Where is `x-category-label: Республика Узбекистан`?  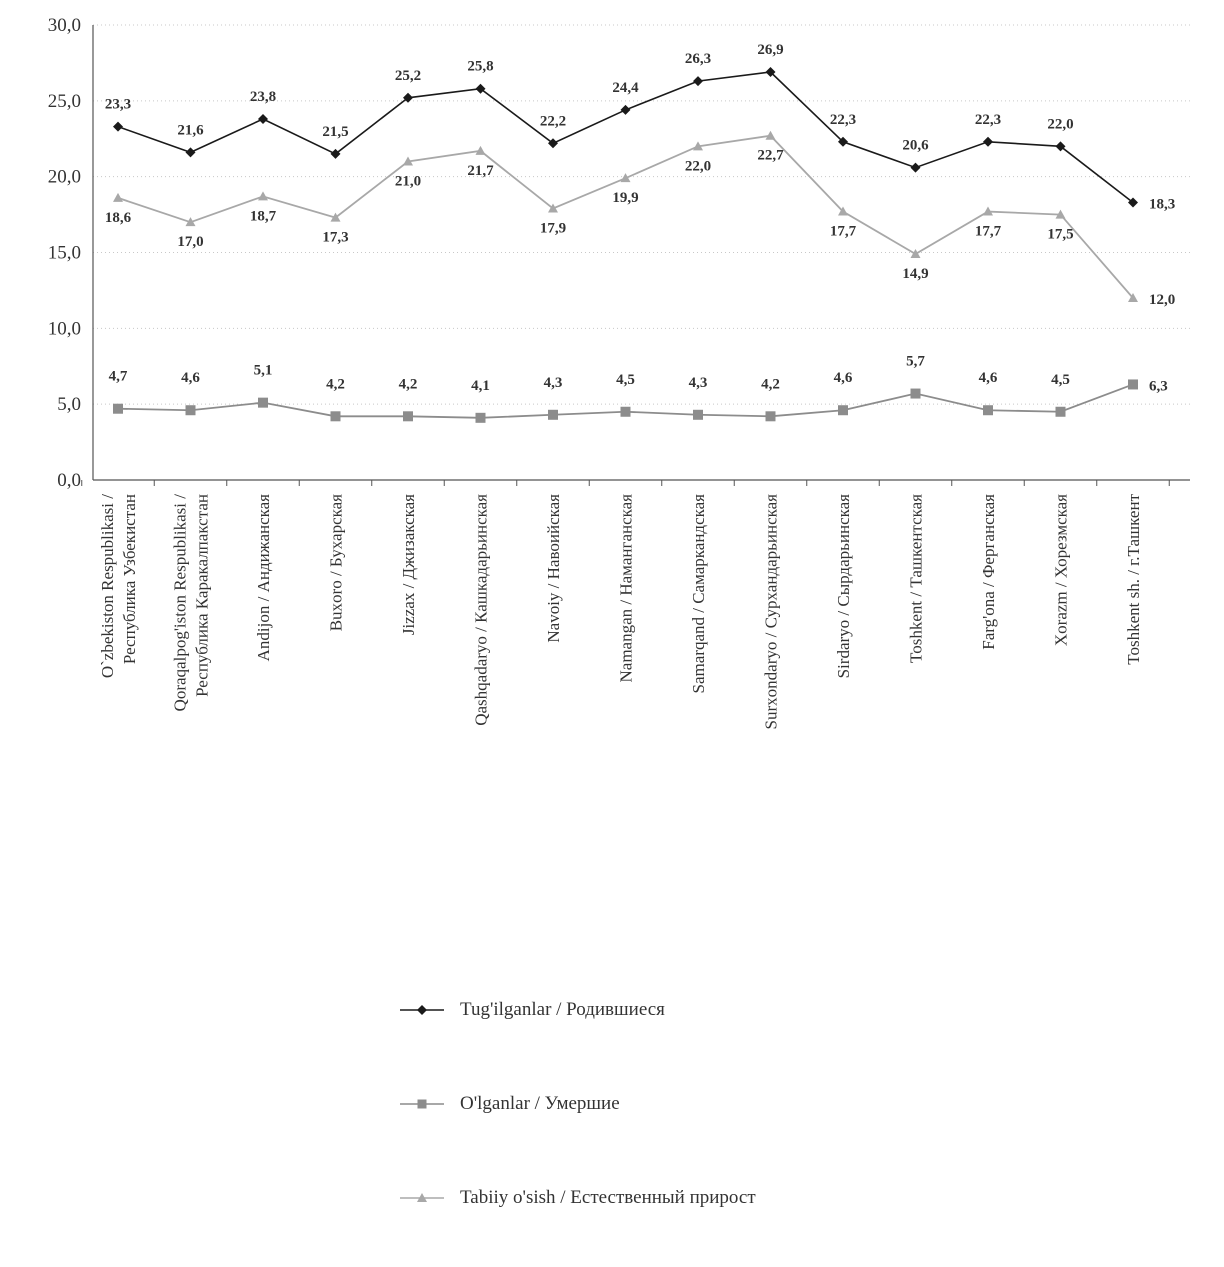
x-category-label: Республика Узбекистан is located at coordinates (129, 579).